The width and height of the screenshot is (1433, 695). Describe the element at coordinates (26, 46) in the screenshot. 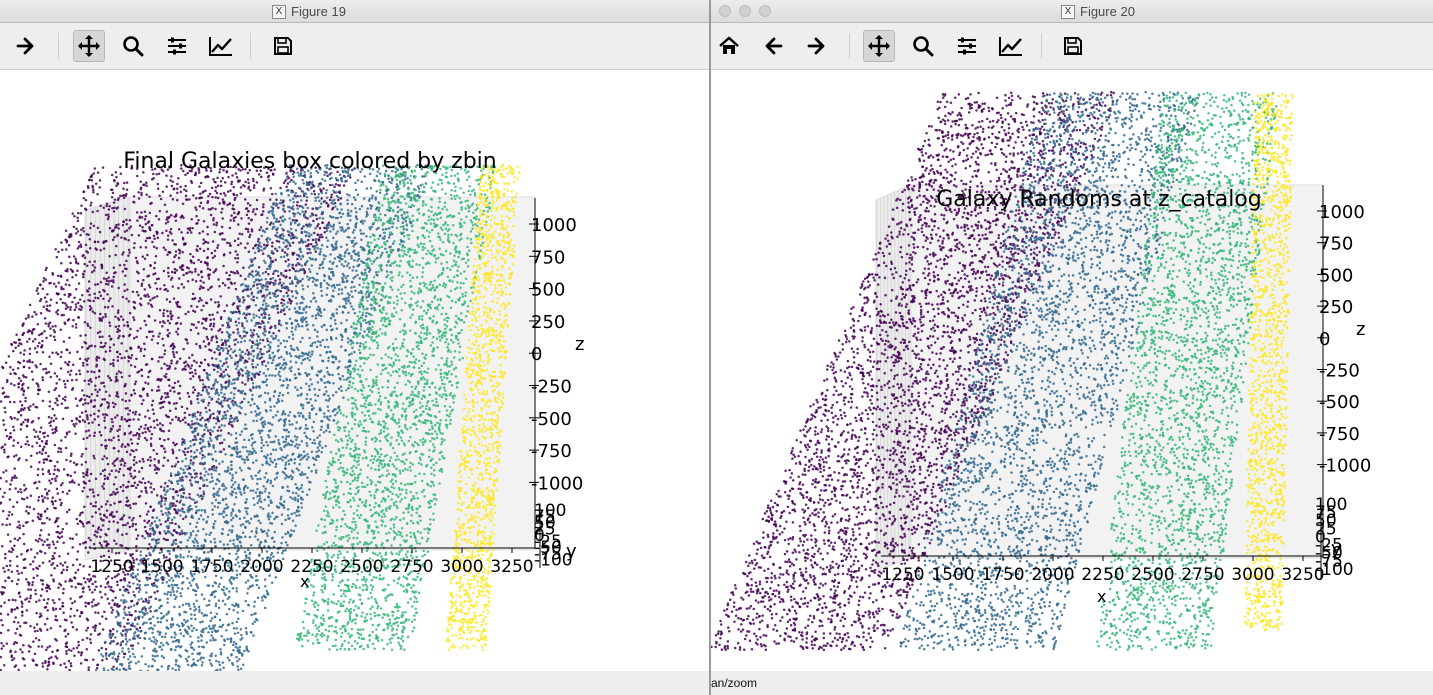

I see `forward-button` at that location.